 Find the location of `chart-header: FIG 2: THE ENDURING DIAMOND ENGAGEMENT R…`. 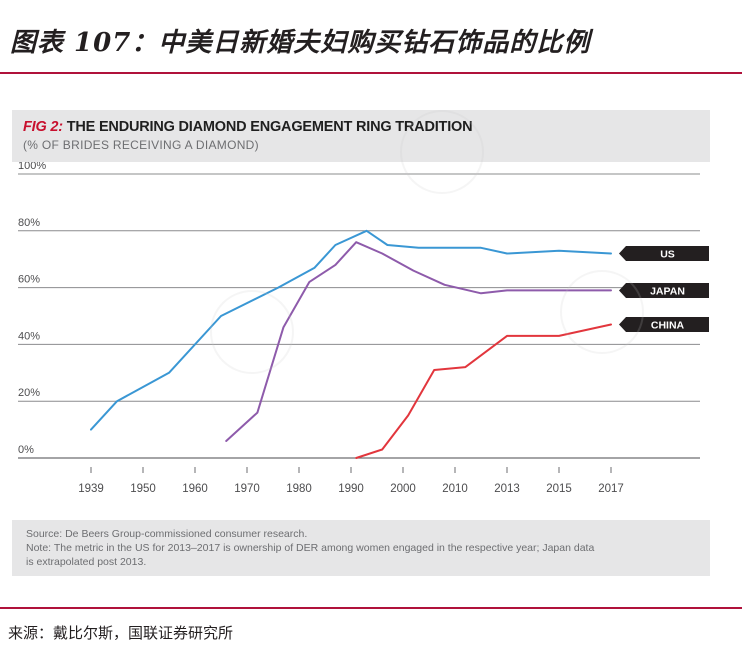

chart-header: FIG 2: THE ENDURING DIAMOND ENGAGEMENT R… is located at coordinates (361, 136).